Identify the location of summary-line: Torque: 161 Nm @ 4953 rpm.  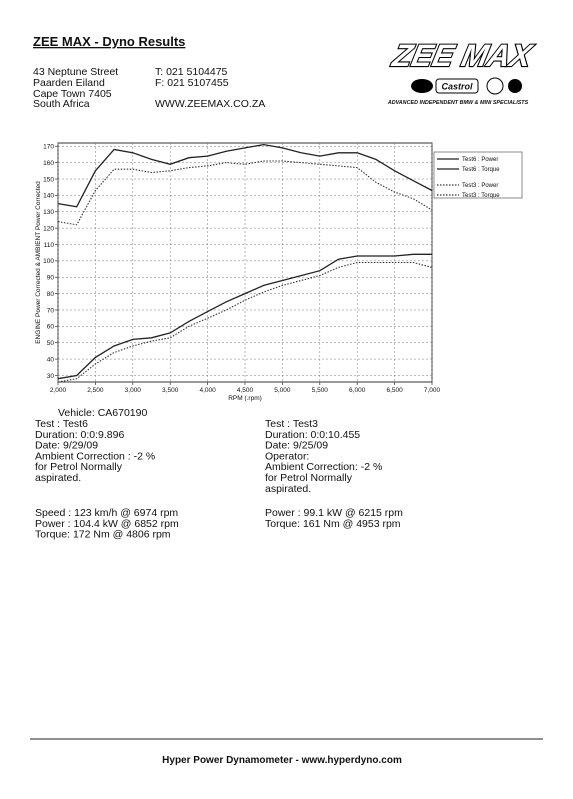
(333, 524).